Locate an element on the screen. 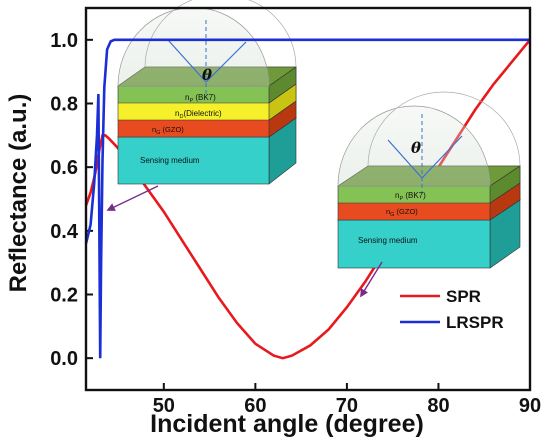 Image resolution: width=550 pixels, height=446 pixels. inset-right-structure: θ nP (BK7) nG (GZO) Sensing medium is located at coordinates (429, 180).